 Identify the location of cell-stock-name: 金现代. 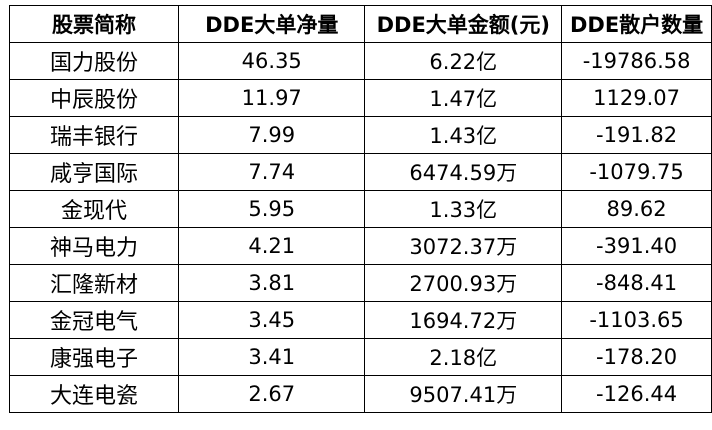
(94, 209).